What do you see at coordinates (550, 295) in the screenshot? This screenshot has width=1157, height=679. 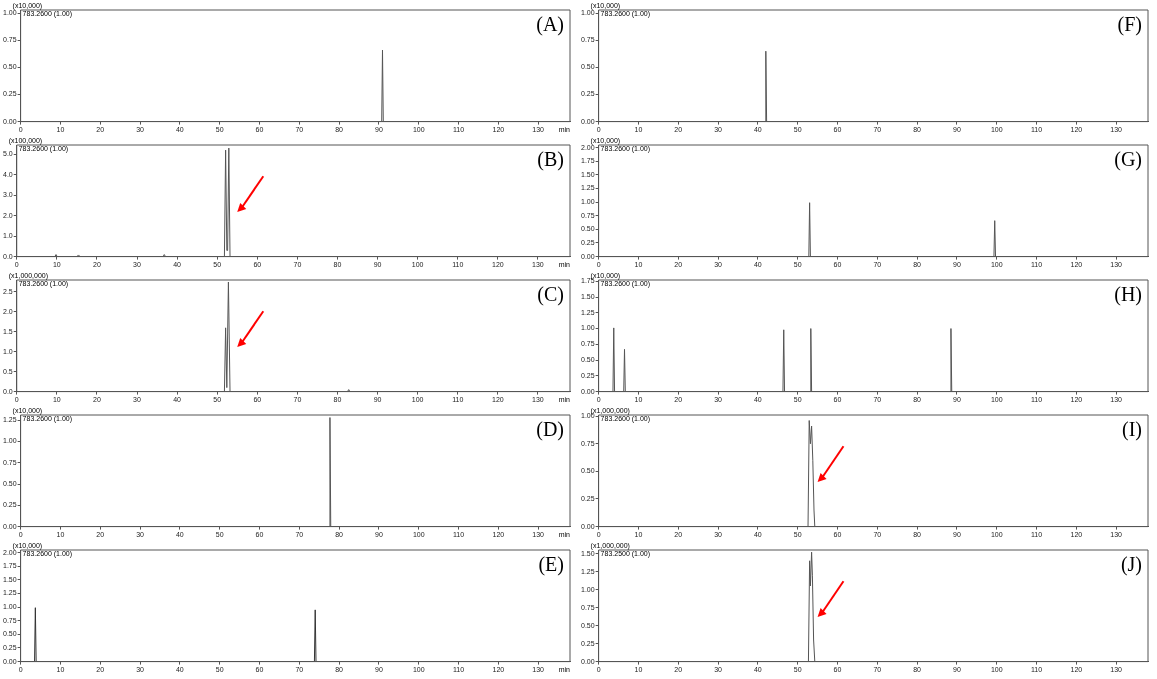 I see `chart-title: (C)` at bounding box center [550, 295].